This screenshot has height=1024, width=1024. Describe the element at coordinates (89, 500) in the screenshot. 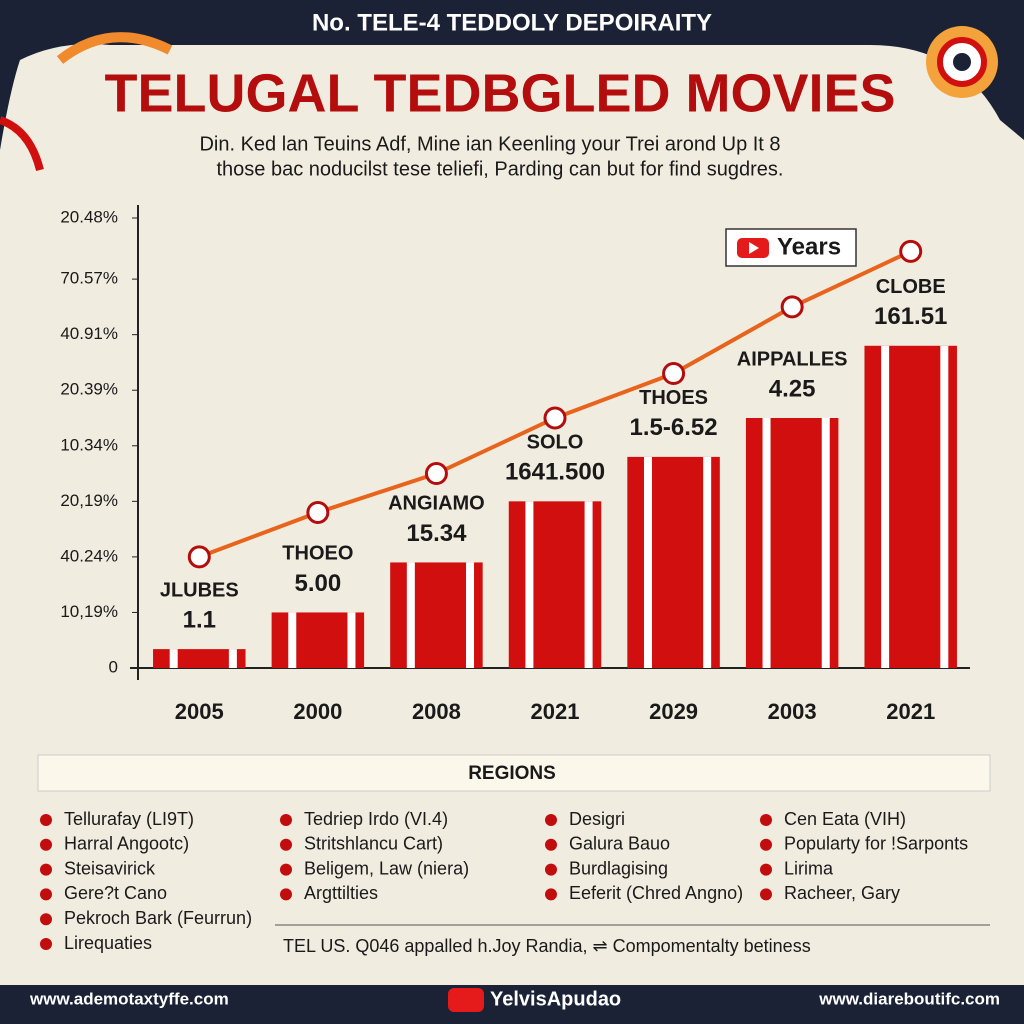

I see `y-tick-label: 20,19%` at that location.